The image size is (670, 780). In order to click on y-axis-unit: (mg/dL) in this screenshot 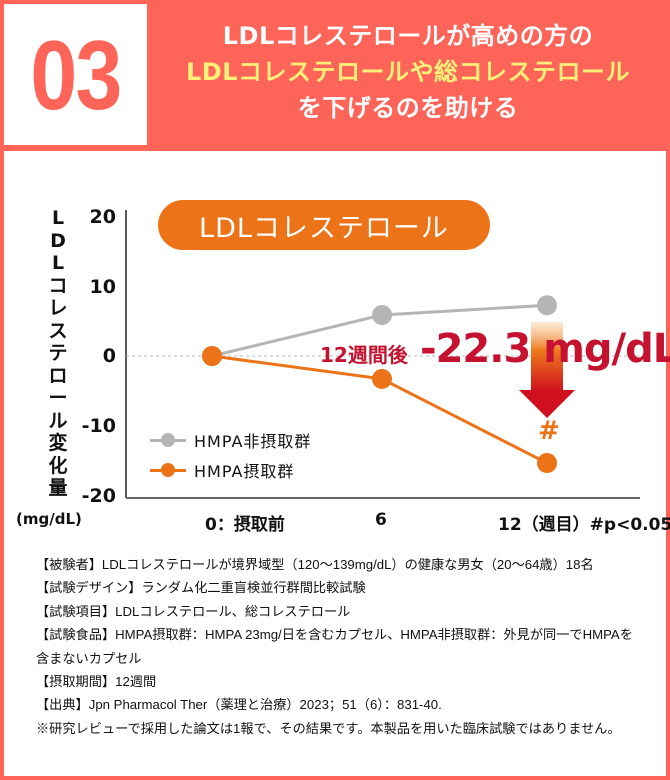, I will do `click(49, 519)`.